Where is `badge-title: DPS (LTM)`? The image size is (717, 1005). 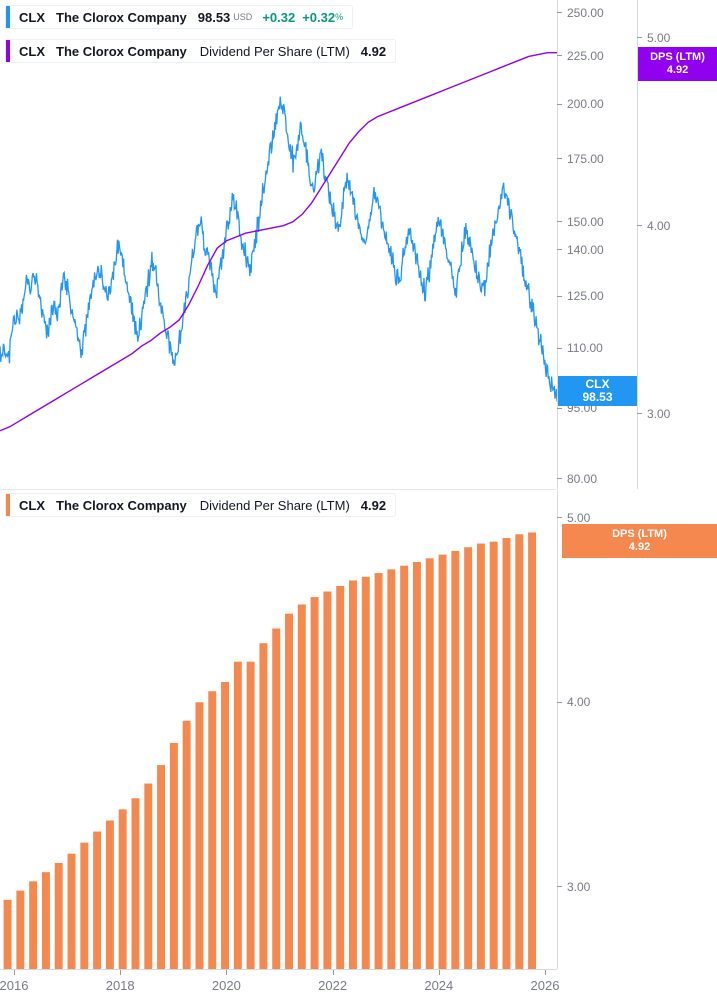
badge-title: DPS (LTM) is located at coordinates (677, 56).